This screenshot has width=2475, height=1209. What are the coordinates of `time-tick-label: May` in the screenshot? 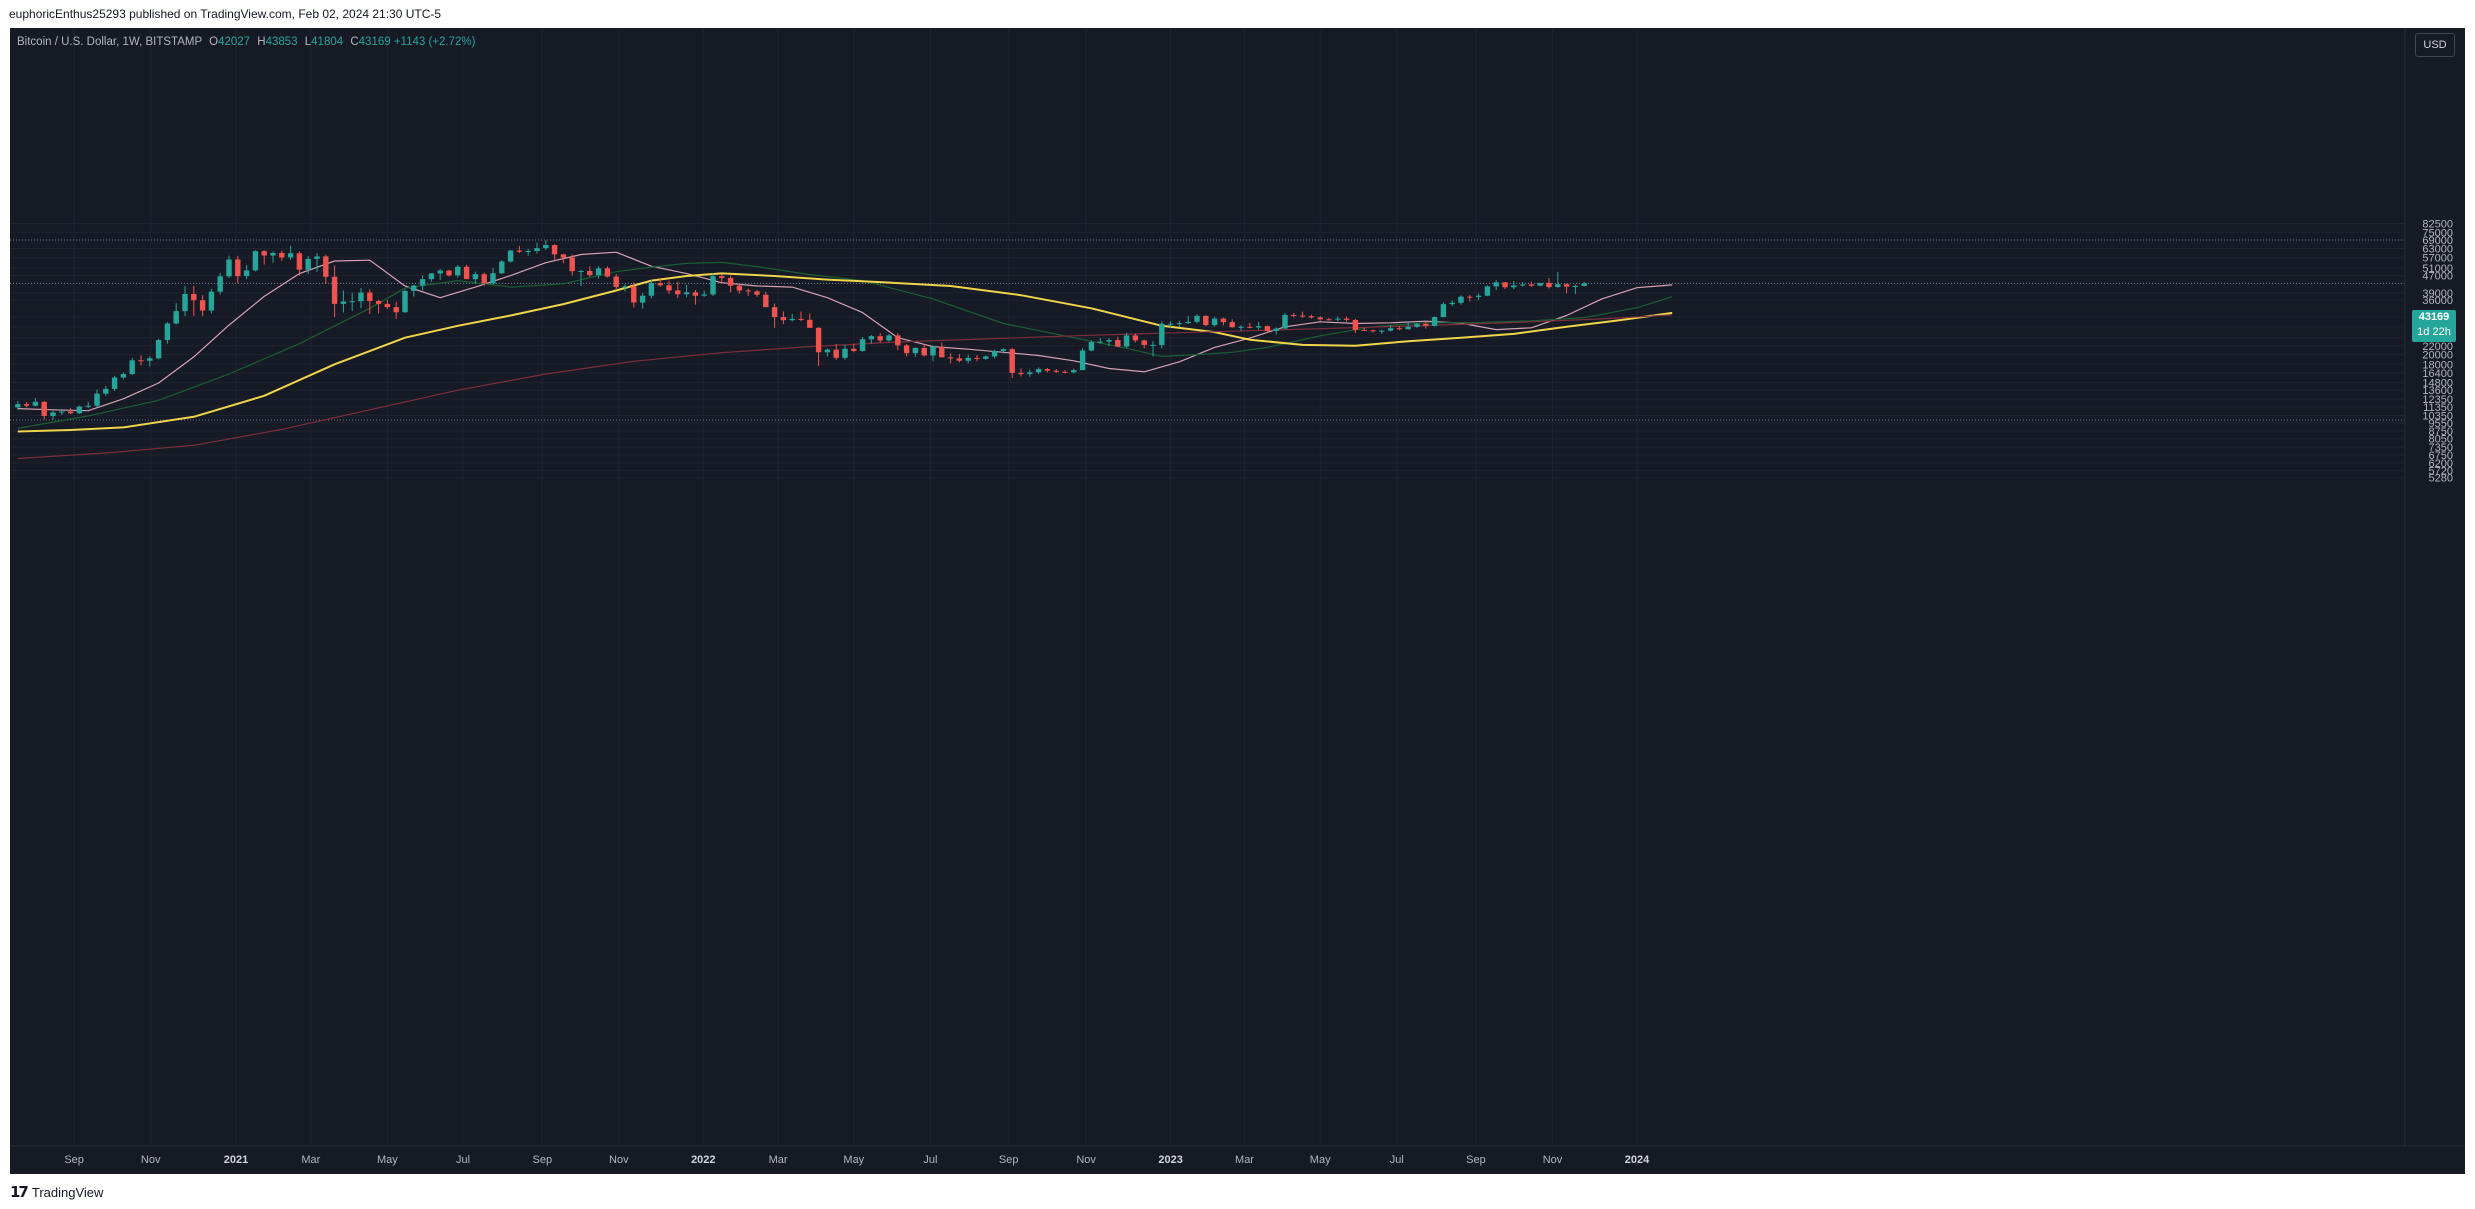 It's located at (387, 1160).